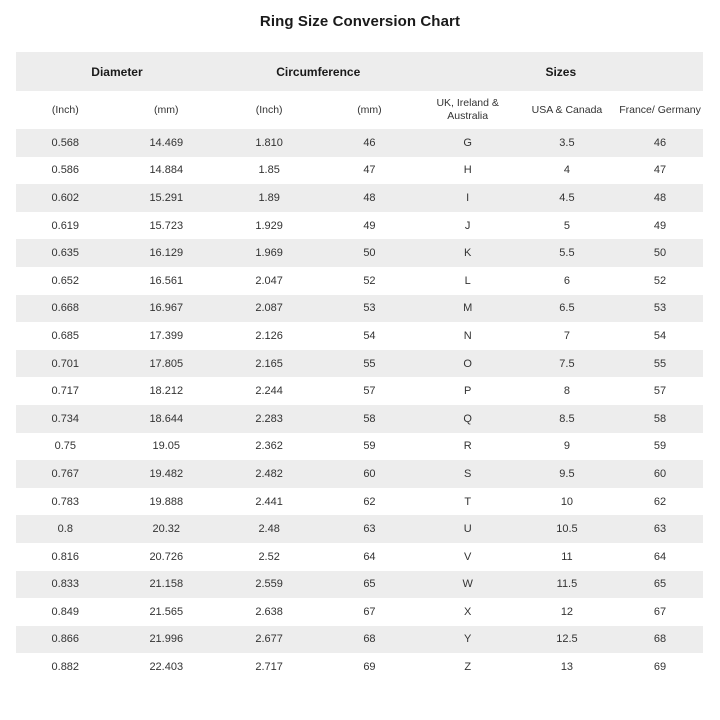 The image size is (720, 720). What do you see at coordinates (660, 109) in the screenshot?
I see `column-header-france-germany: France/ Germany` at bounding box center [660, 109].